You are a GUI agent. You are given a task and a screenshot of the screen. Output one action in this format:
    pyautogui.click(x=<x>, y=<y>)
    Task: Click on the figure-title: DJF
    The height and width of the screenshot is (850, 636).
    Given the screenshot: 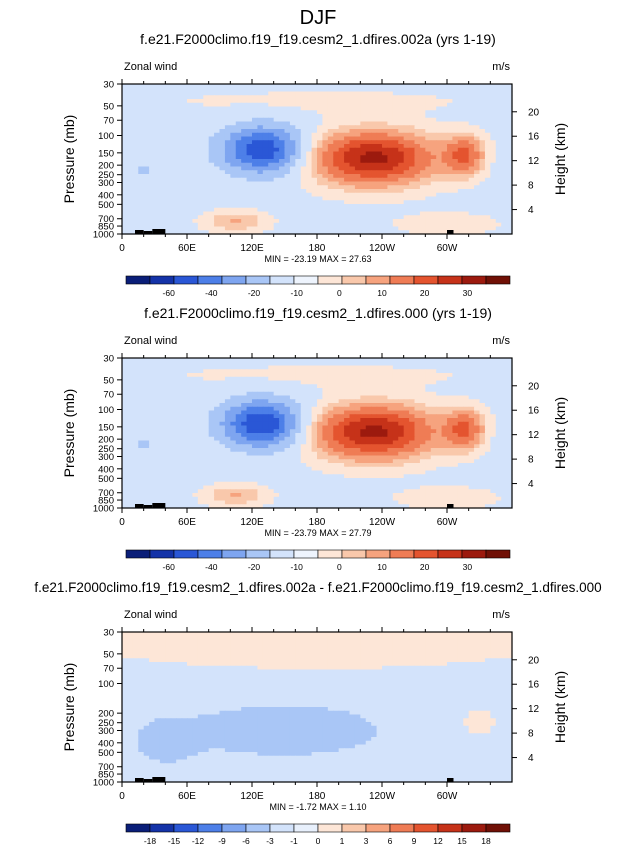 What is the action you would take?
    pyautogui.click(x=318, y=18)
    